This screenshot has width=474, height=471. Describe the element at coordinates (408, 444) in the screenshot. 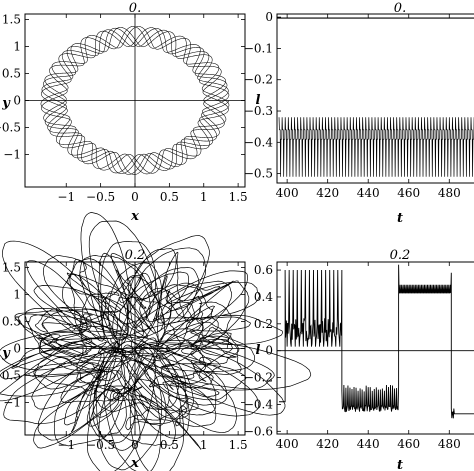

I see `panel-3-xtick-label: 460` at that location.